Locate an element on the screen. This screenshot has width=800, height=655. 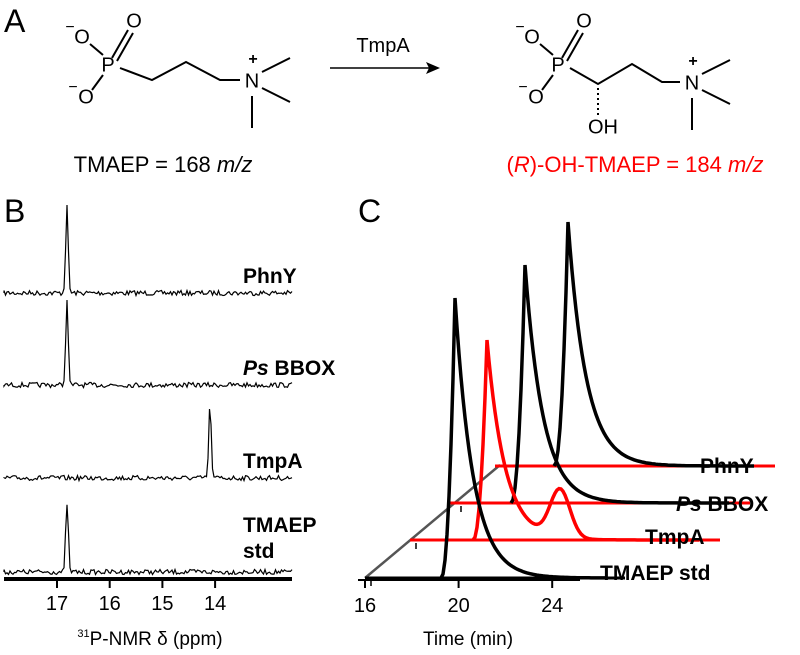
trace-label: TMAEP is located at coordinates (280, 525).